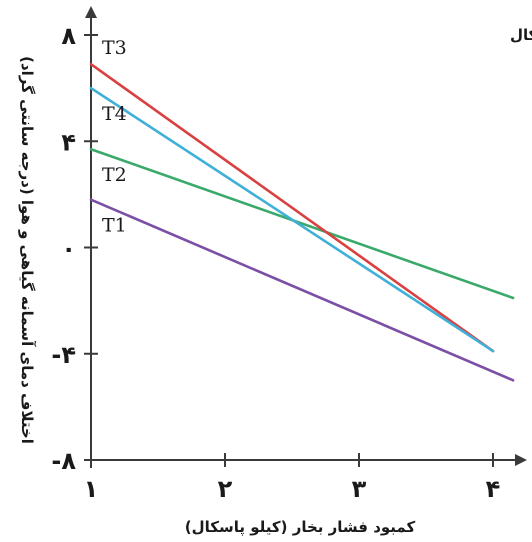  Describe the element at coordinates (114, 226) in the screenshot. I see `series-label-t1: T1` at that location.